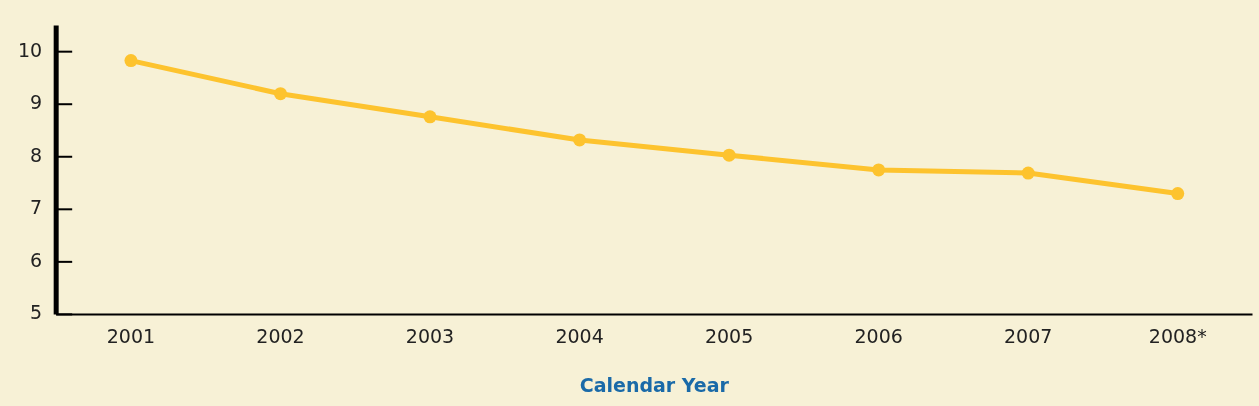  What do you see at coordinates (579, 335) in the screenshot?
I see `x-tick-label: 2004` at bounding box center [579, 335].